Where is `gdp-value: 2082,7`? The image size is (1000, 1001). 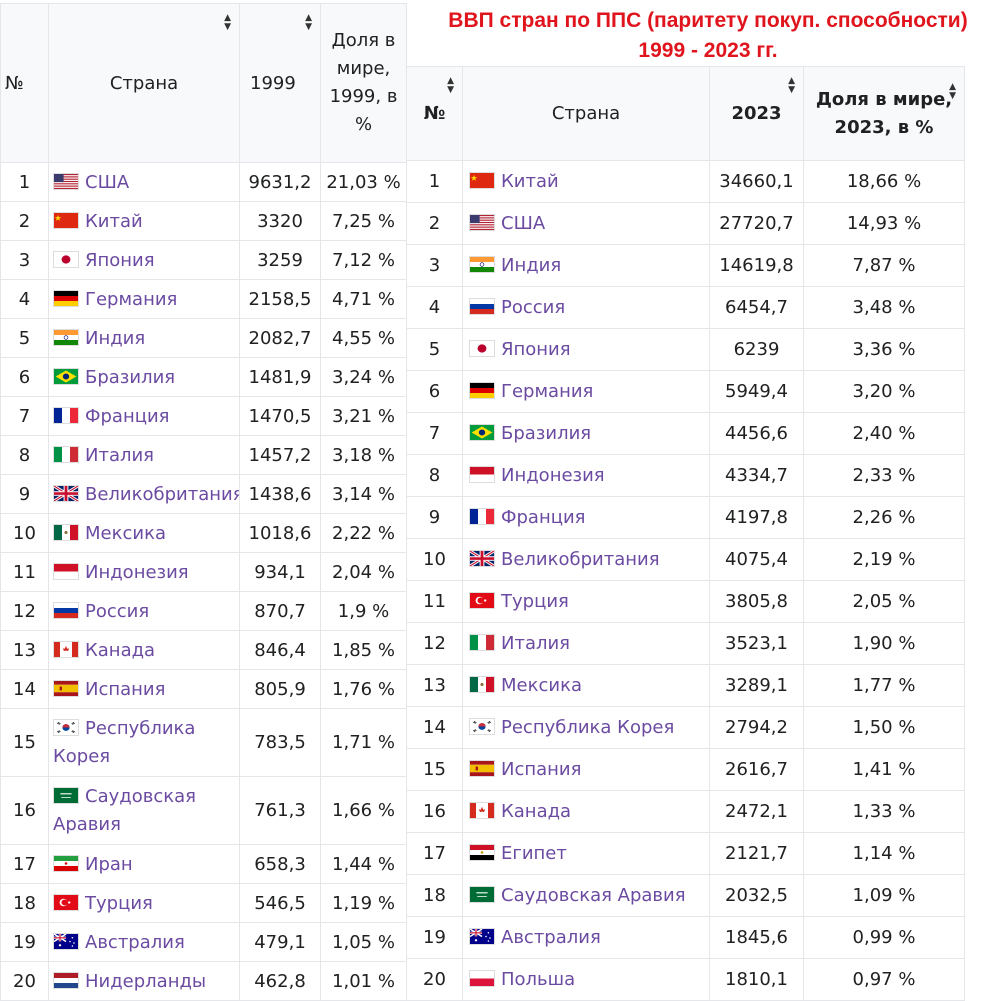 gdp-value: 2082,7 is located at coordinates (280, 338).